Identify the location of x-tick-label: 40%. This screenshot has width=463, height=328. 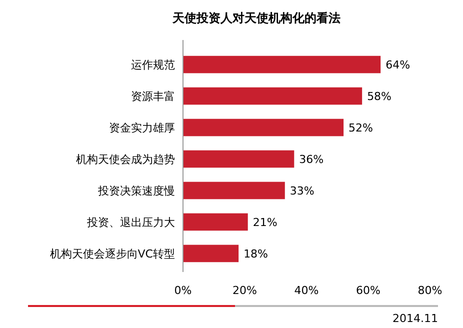
(306, 290).